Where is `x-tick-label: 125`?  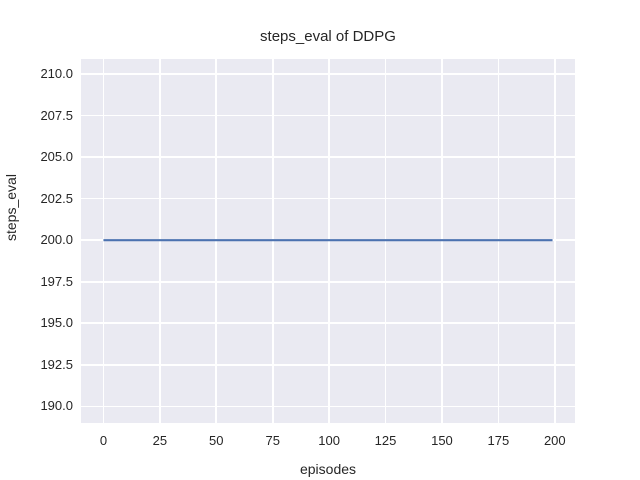
x-tick-label: 125 is located at coordinates (385, 440).